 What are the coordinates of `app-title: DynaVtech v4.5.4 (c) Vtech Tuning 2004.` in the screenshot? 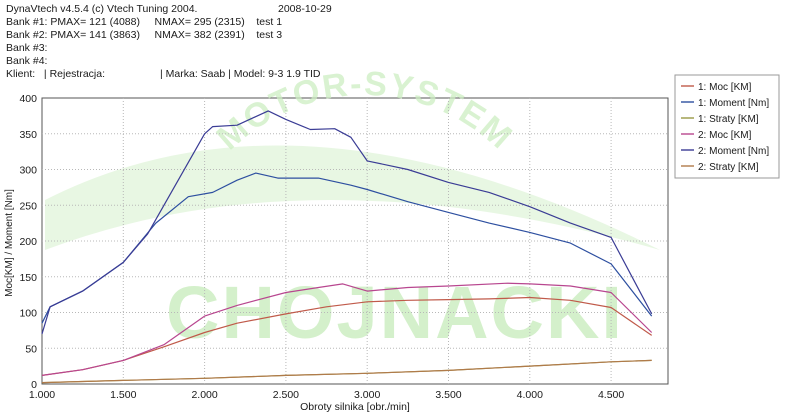 It's located at (101, 9).